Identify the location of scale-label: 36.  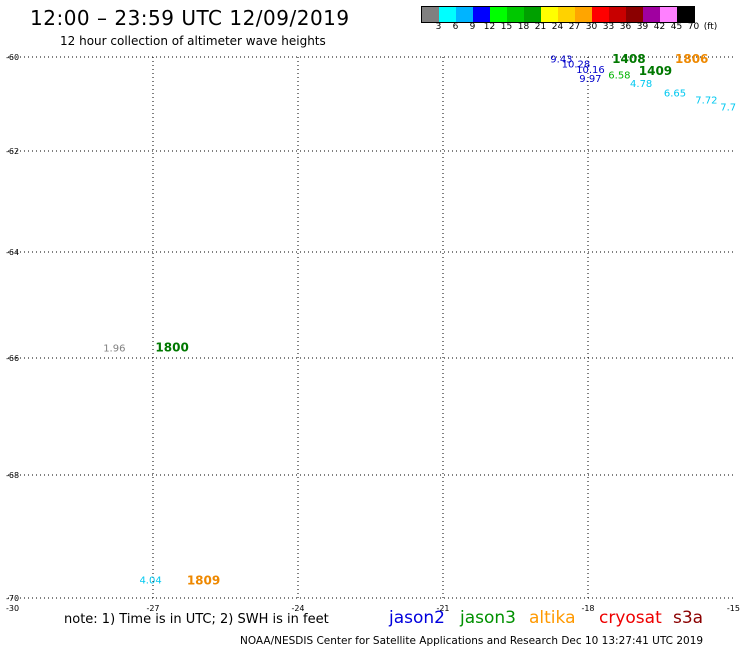
(625, 27).